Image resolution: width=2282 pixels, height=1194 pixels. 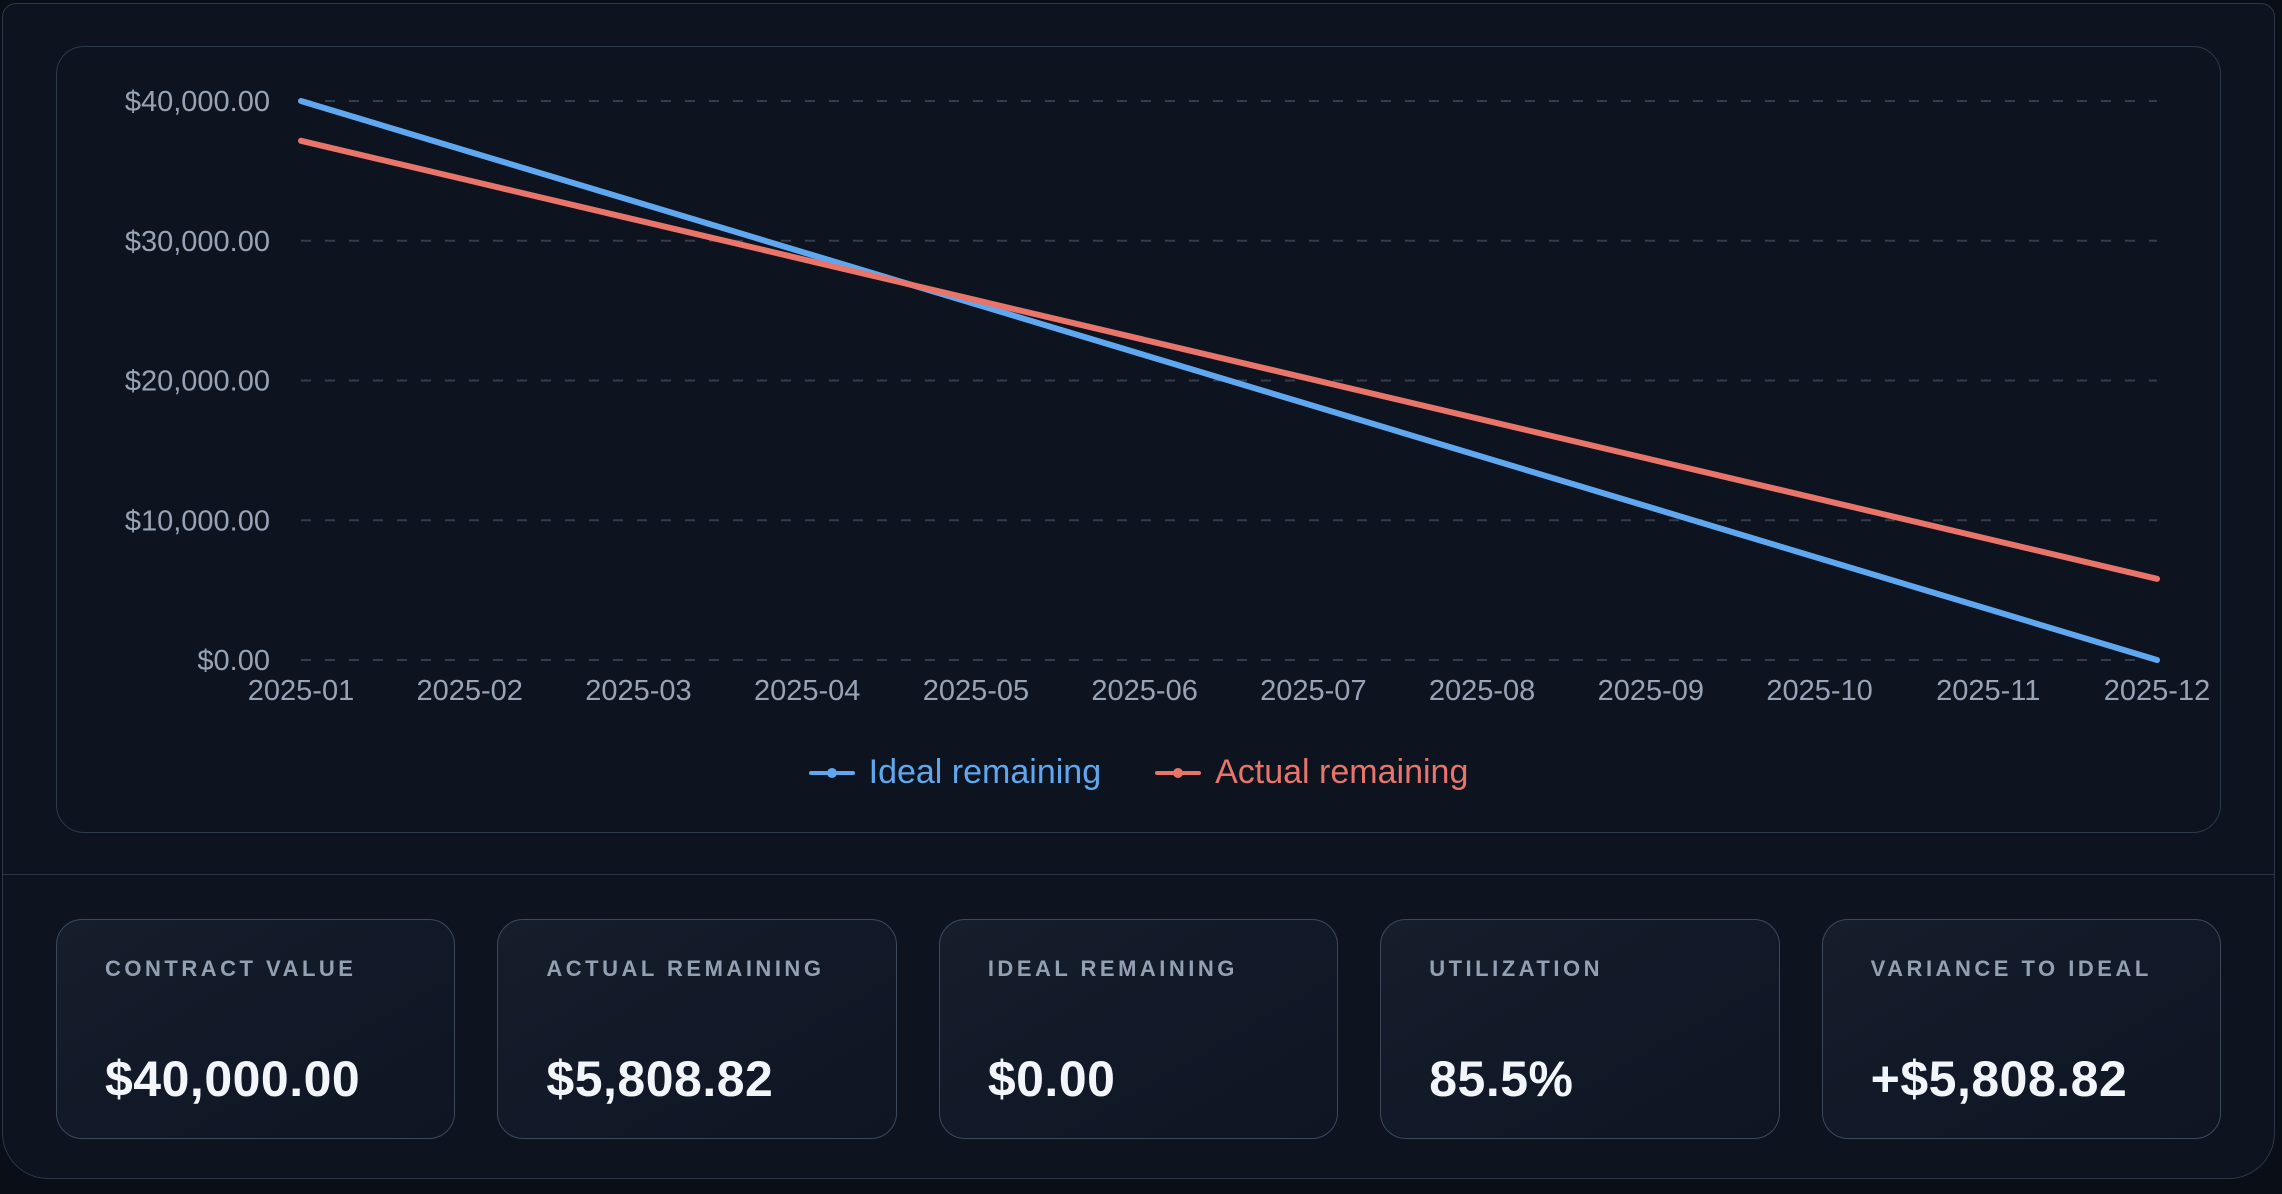 I want to click on x-axis-tick-label: 2025-02, so click(x=470, y=691).